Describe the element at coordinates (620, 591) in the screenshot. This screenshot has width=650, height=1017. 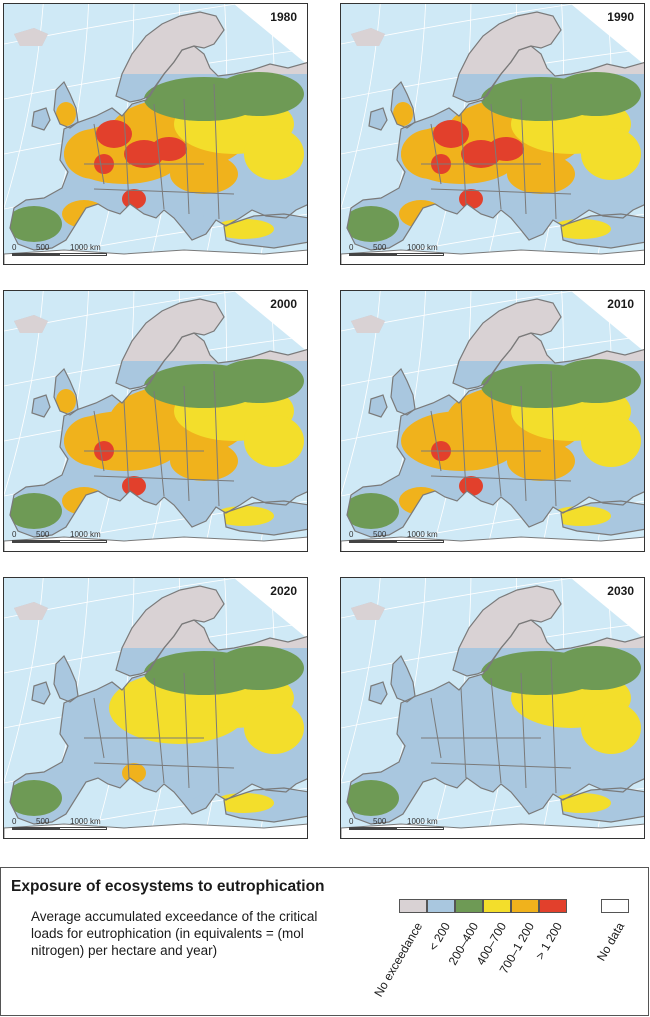
I see `panel-year-label: 2030` at that location.